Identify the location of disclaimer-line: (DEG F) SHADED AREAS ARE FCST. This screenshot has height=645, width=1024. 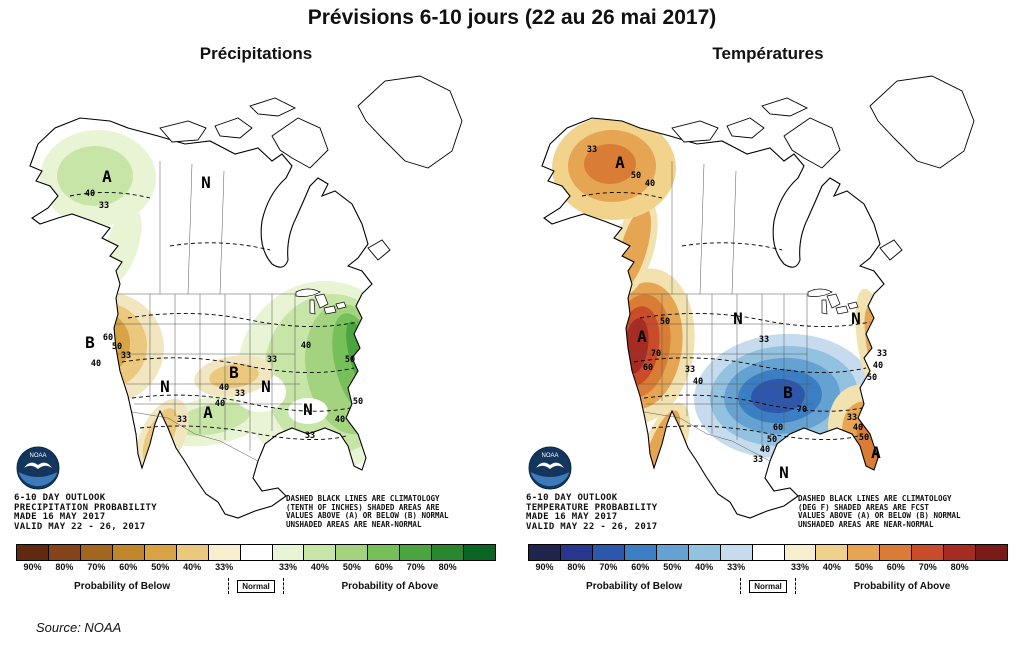
(863, 507).